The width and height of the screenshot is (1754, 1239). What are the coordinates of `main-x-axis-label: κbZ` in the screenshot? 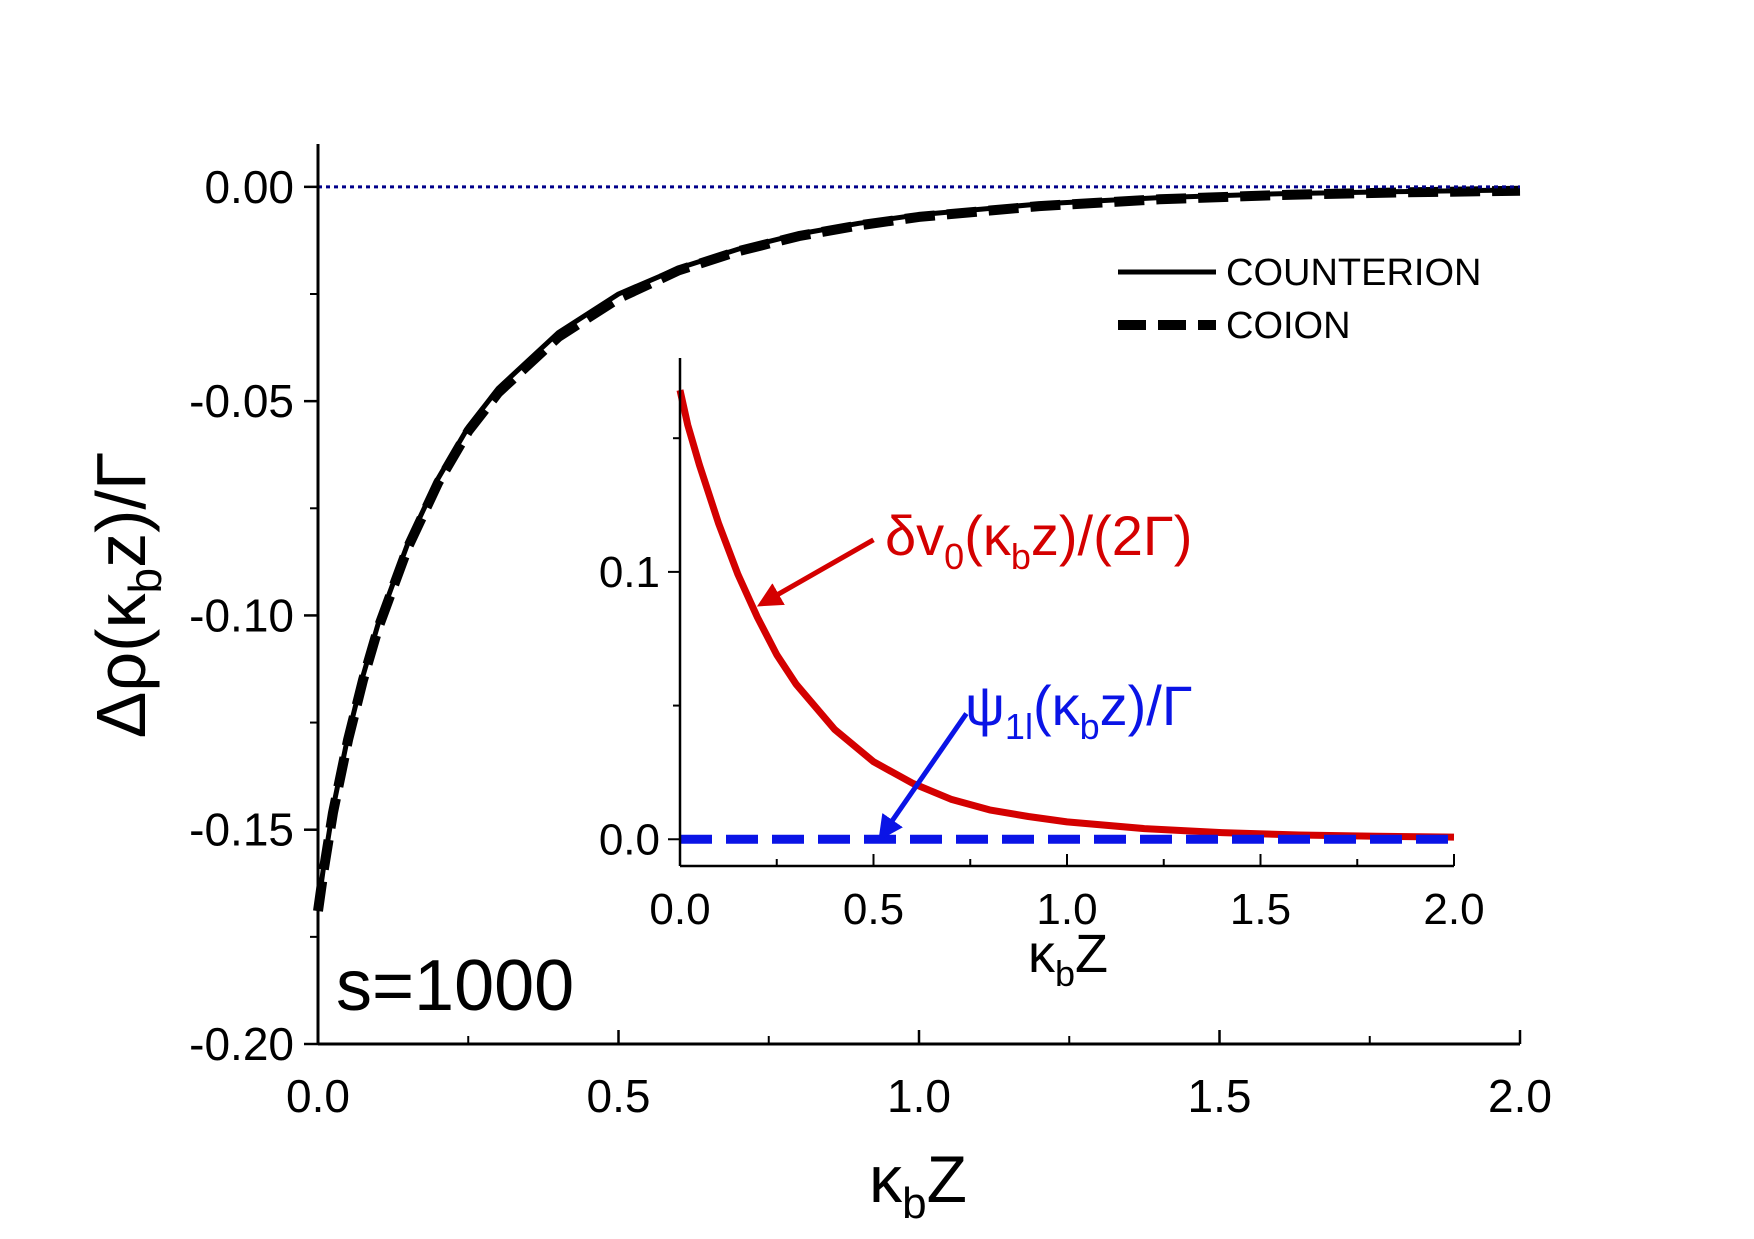 It's located at (918, 1185).